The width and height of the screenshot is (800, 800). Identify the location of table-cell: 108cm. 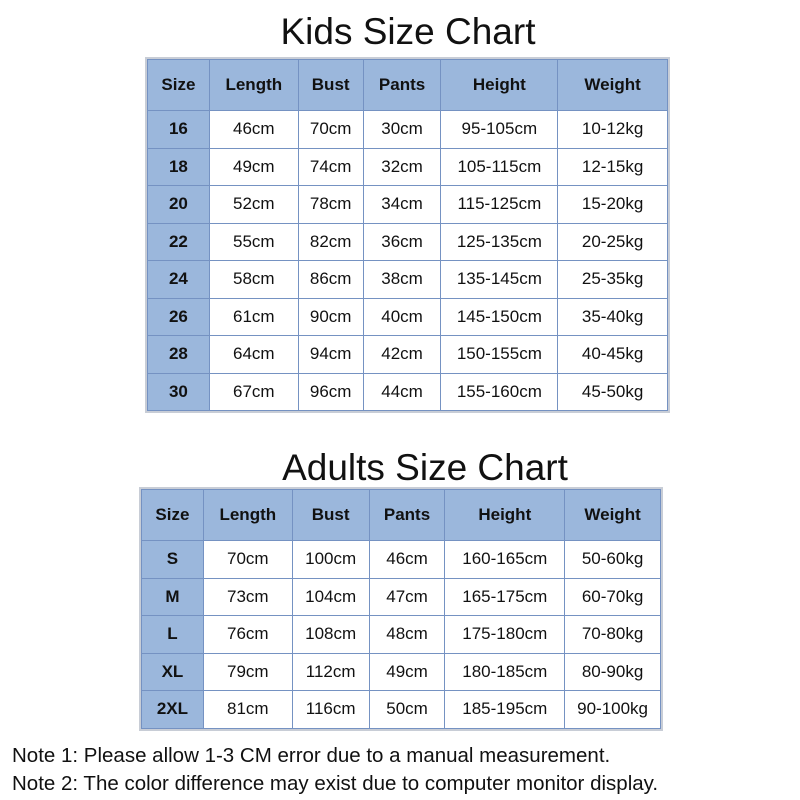
(330, 634).